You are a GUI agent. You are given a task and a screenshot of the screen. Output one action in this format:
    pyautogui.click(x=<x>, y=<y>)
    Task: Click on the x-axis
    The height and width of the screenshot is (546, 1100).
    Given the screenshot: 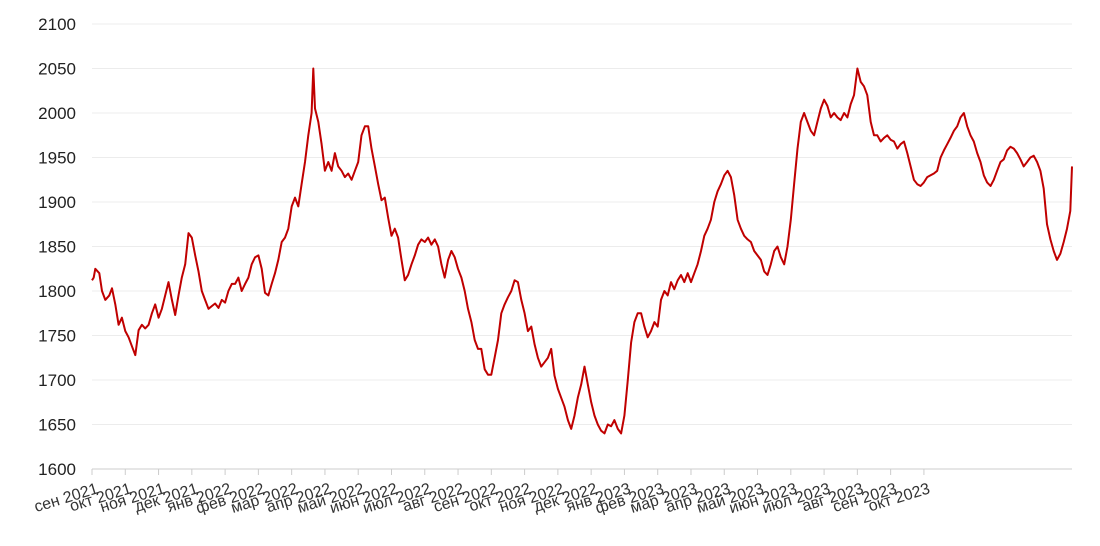 What is the action you would take?
    pyautogui.click(x=581, y=471)
    